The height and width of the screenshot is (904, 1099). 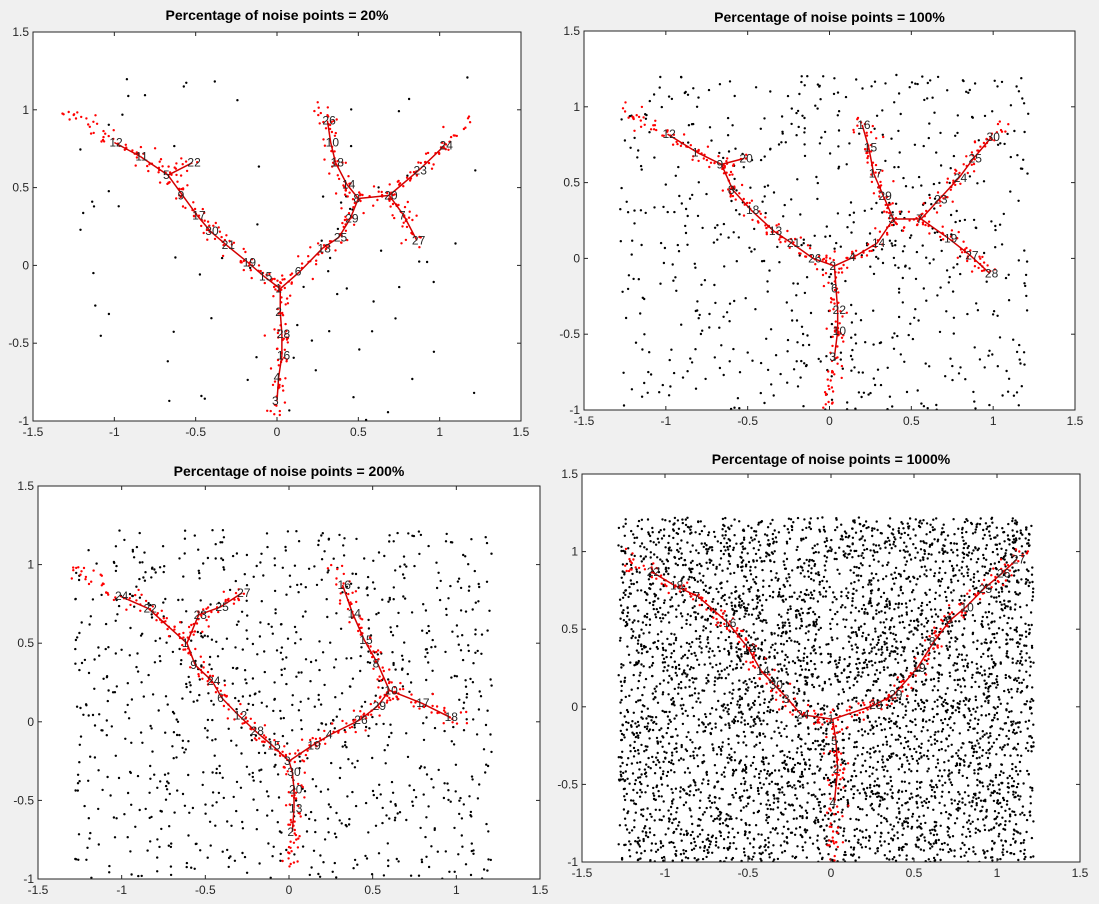 What do you see at coordinates (871, 148) in the screenshot?
I see `node-label: 15` at bounding box center [871, 148].